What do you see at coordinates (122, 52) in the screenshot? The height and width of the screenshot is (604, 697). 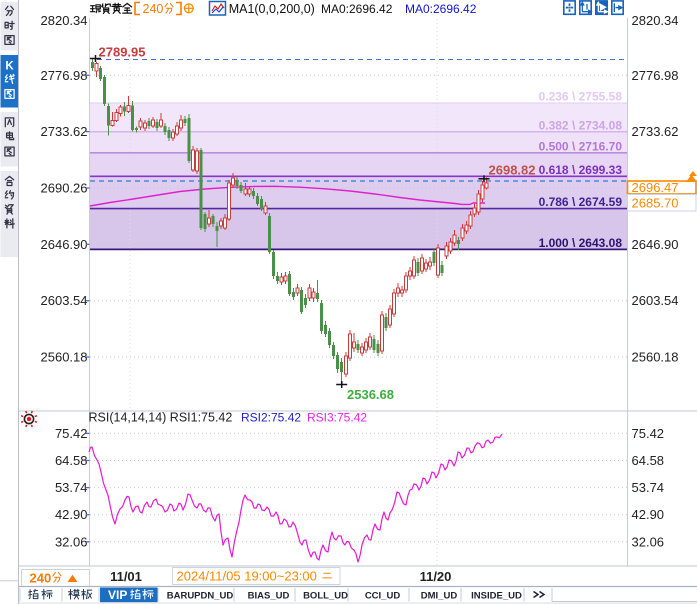 I see `svg-text: 2789.95` at bounding box center [122, 52].